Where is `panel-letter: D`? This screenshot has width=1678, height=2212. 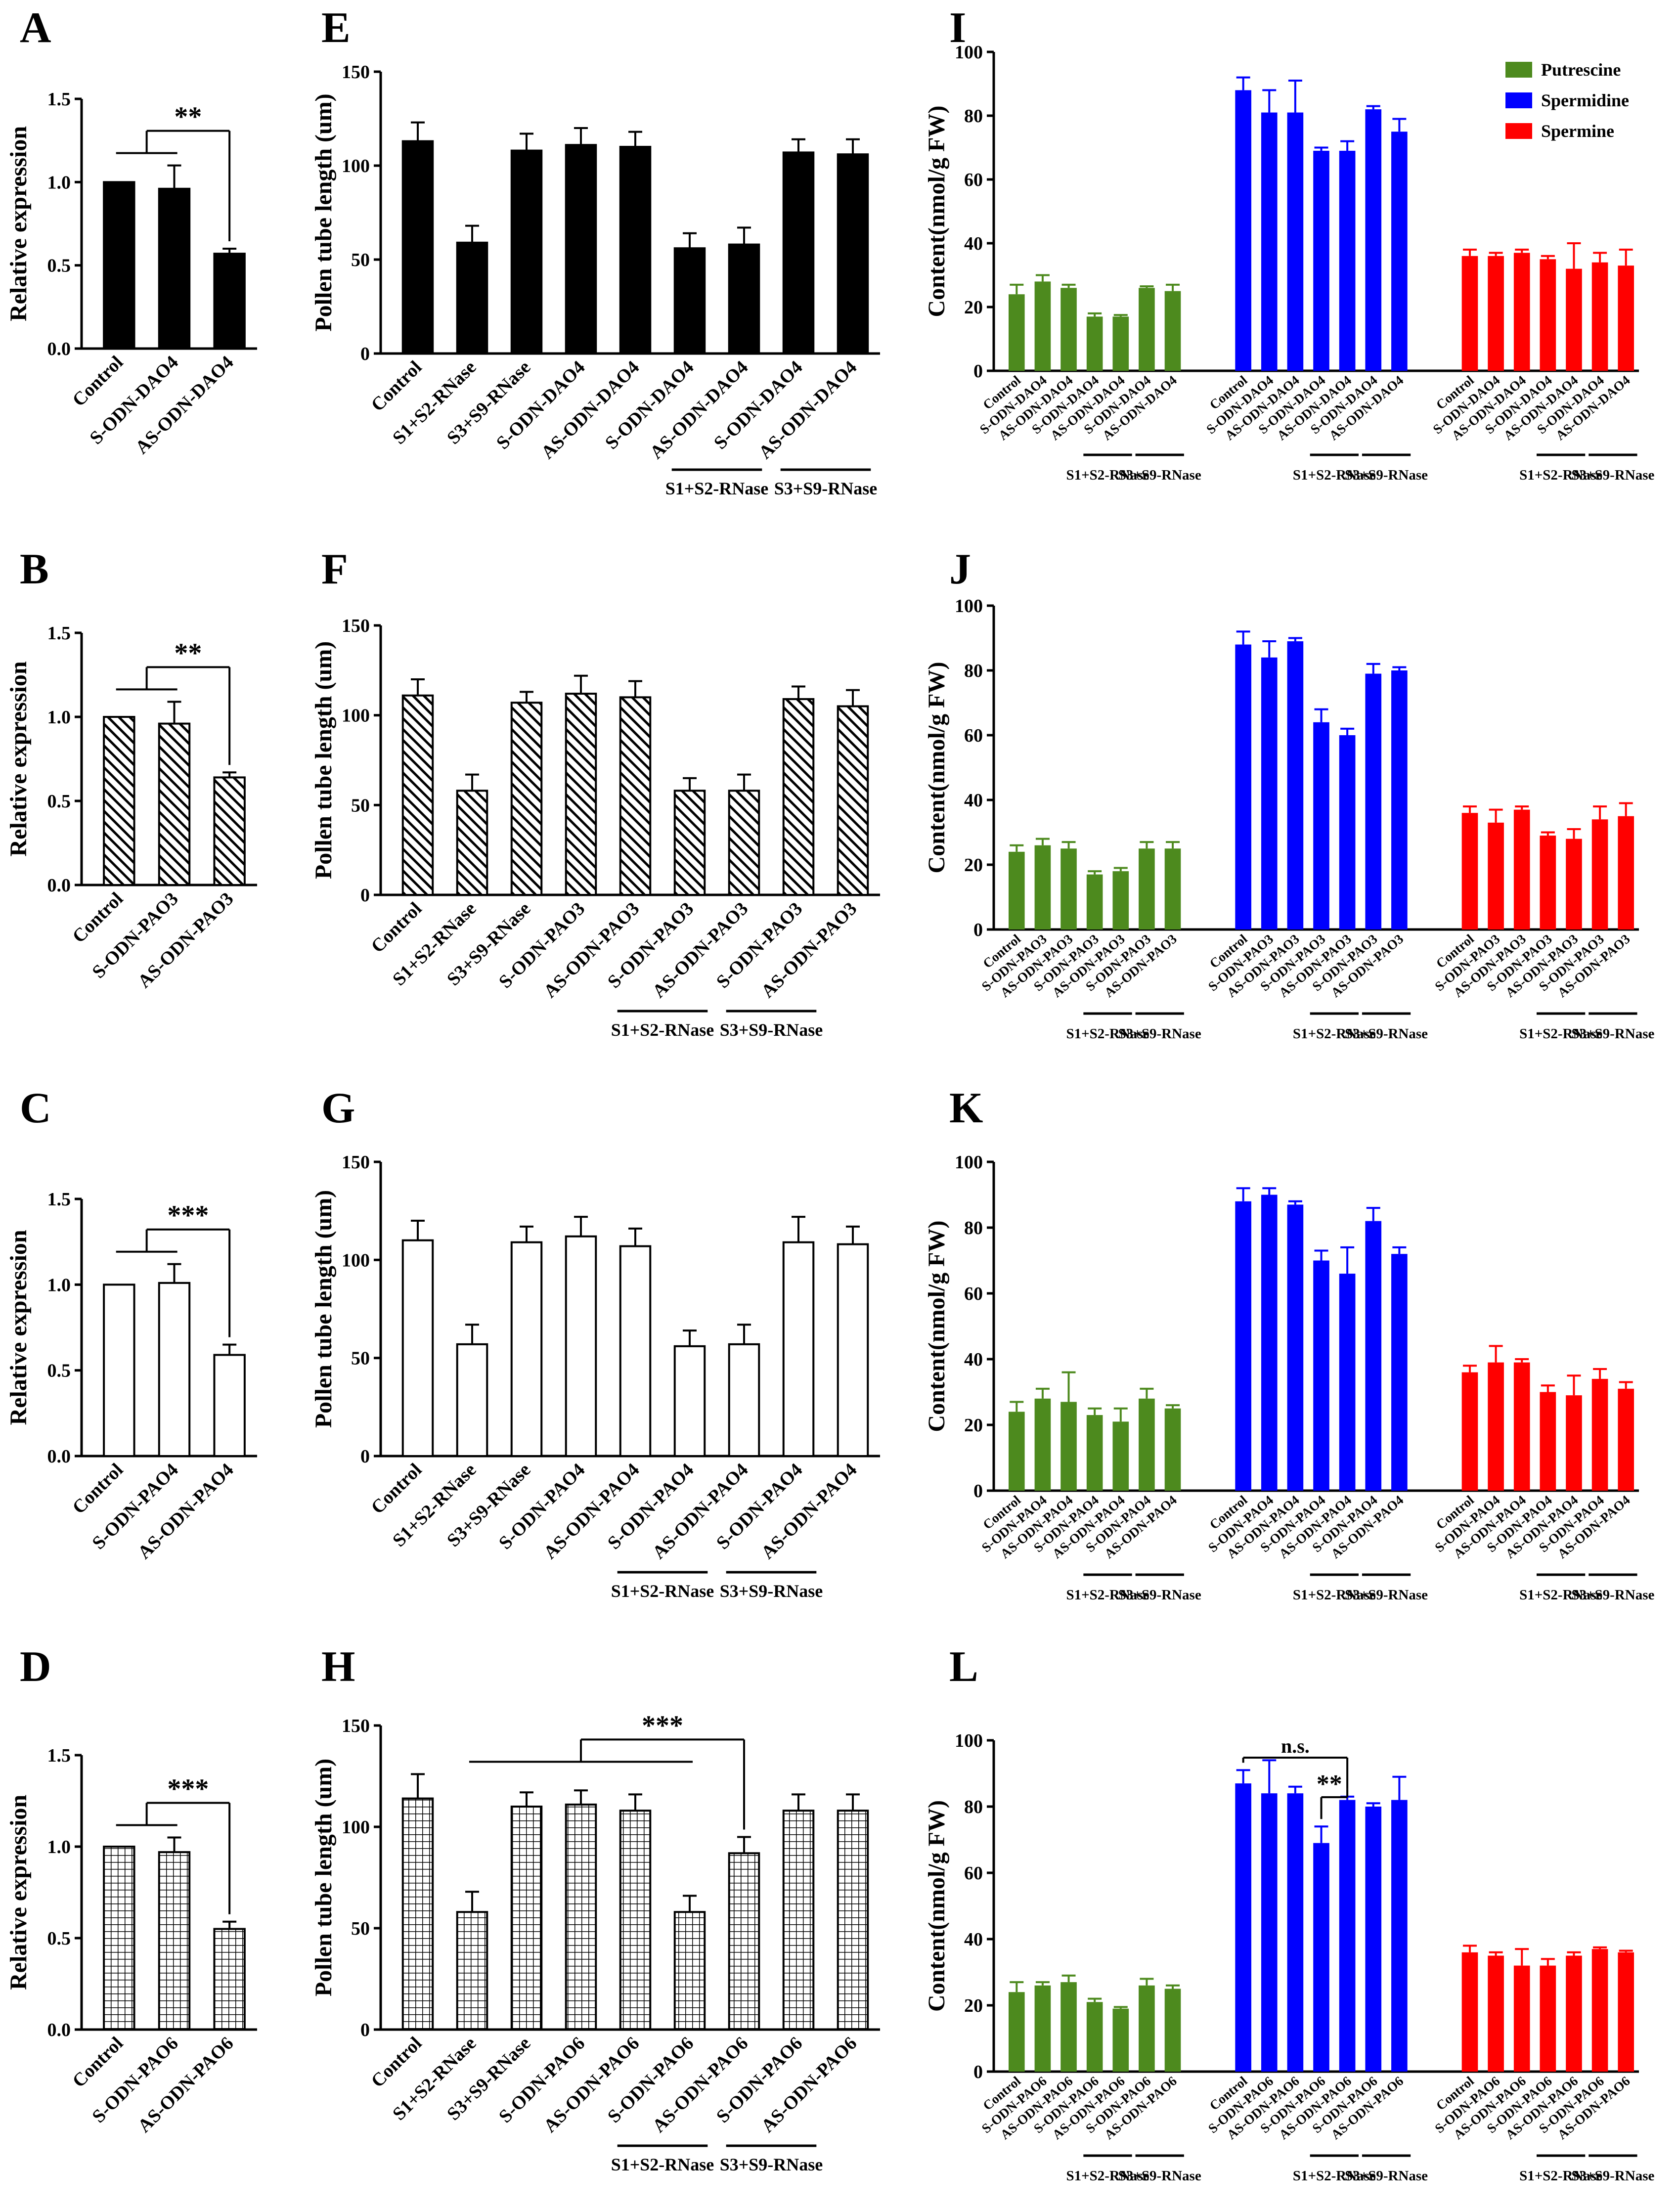
panel-letter: D is located at coordinates (35, 1667).